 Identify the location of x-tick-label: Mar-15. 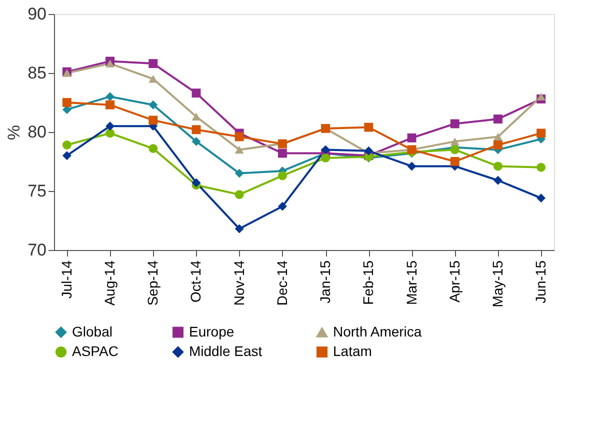
(411, 282).